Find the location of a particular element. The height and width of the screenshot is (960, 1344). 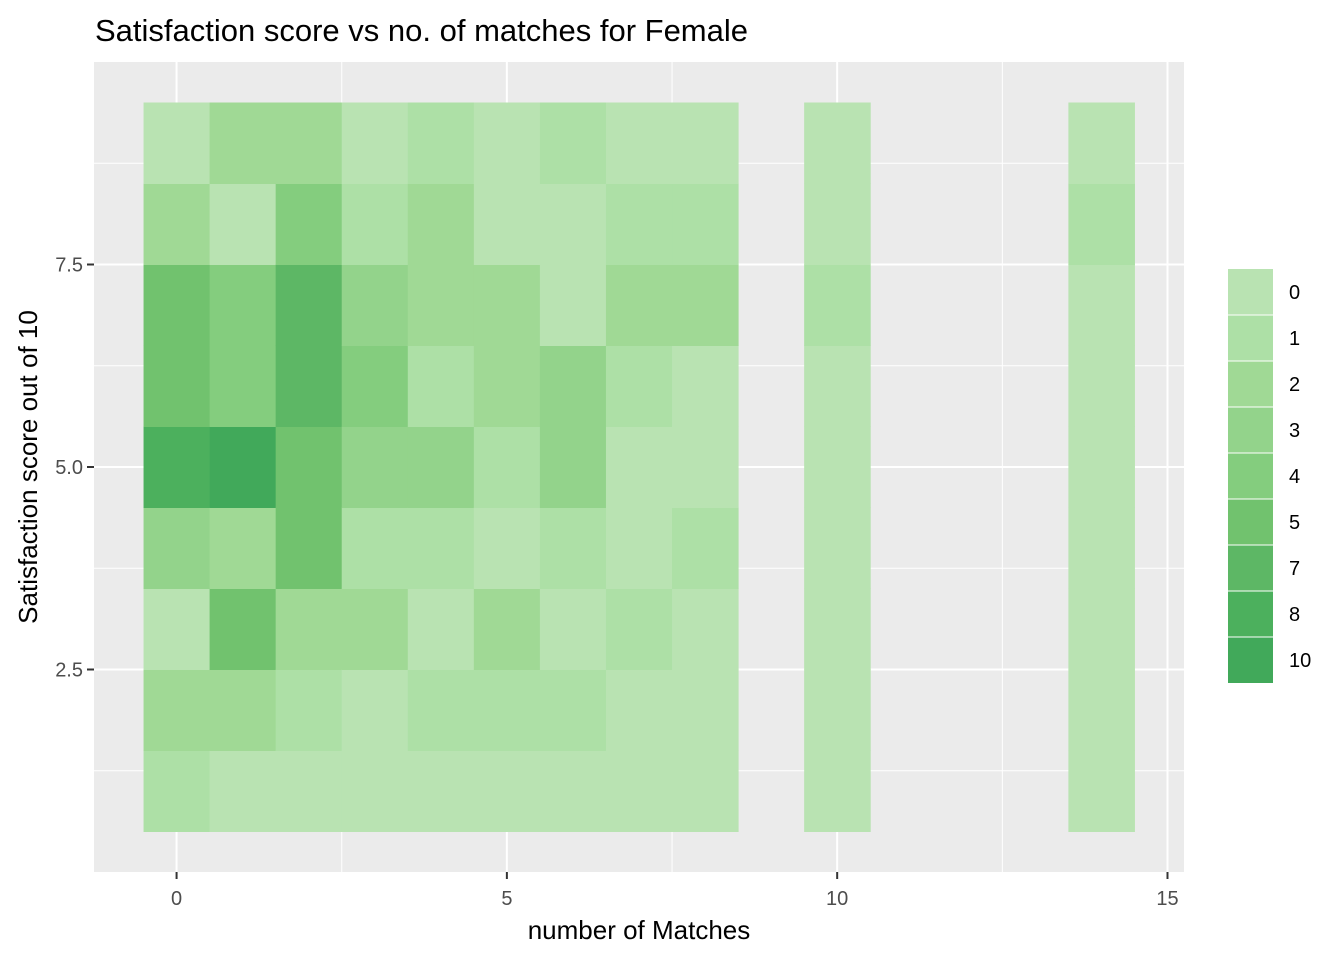

x-axis-title: number of Matches is located at coordinates (639, 930).